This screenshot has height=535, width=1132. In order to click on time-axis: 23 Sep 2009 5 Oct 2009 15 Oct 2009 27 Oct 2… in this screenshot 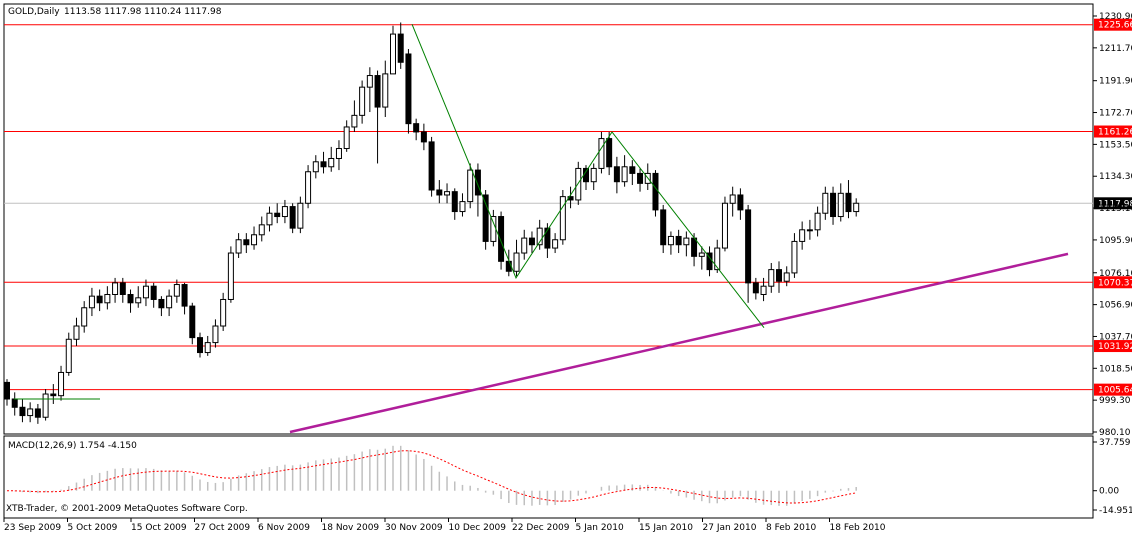, I will do `click(444, 525)`.